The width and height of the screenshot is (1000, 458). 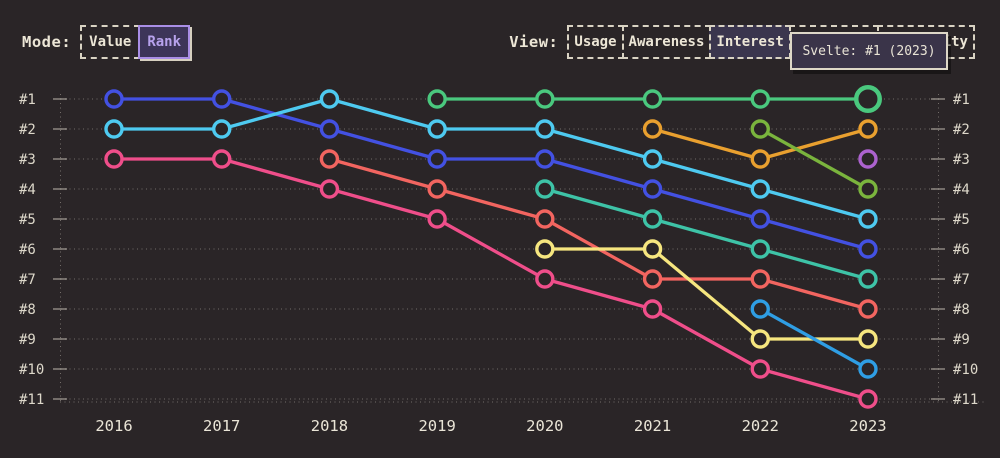 What do you see at coordinates (652, 129) in the screenshot?
I see `data-point-orange-2021` at bounding box center [652, 129].